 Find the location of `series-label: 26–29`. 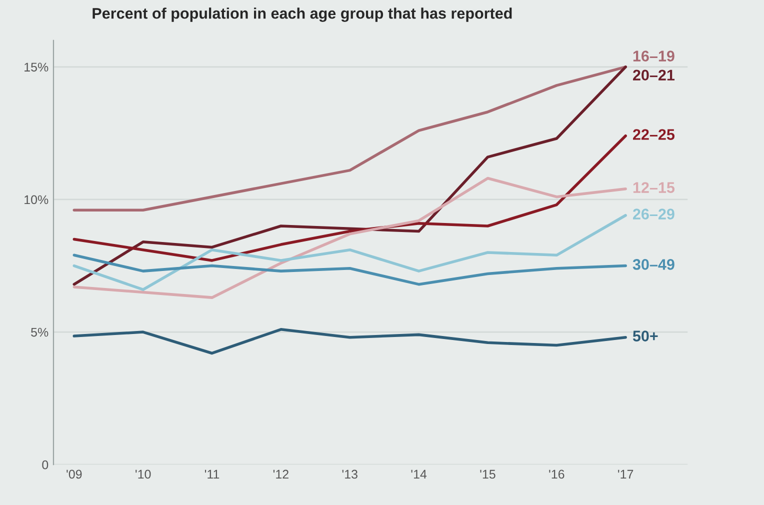

series-label: 26–29 is located at coordinates (653, 214).